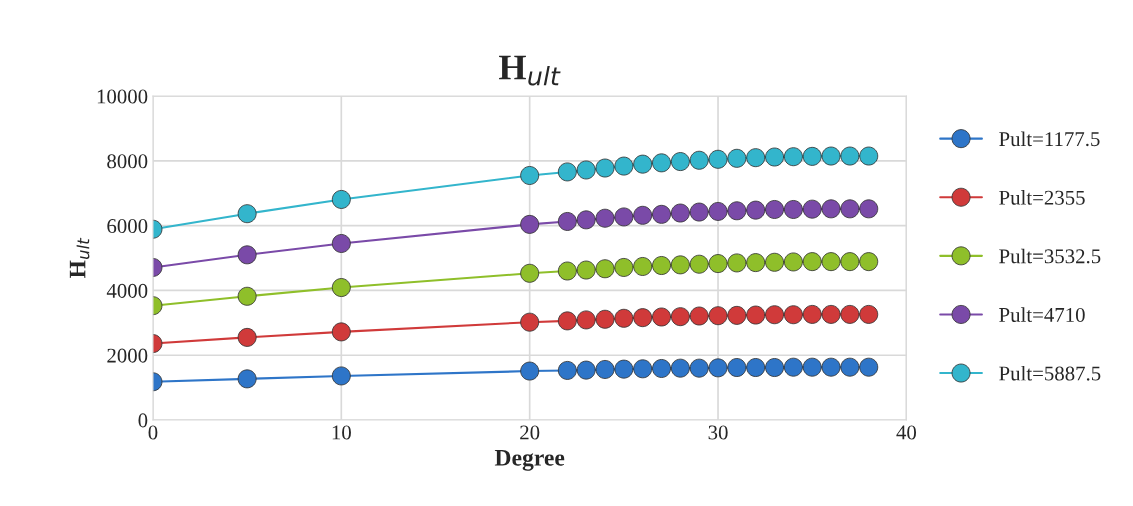 The image size is (1133, 506). I want to click on x-tick-label: 40, so click(906, 432).